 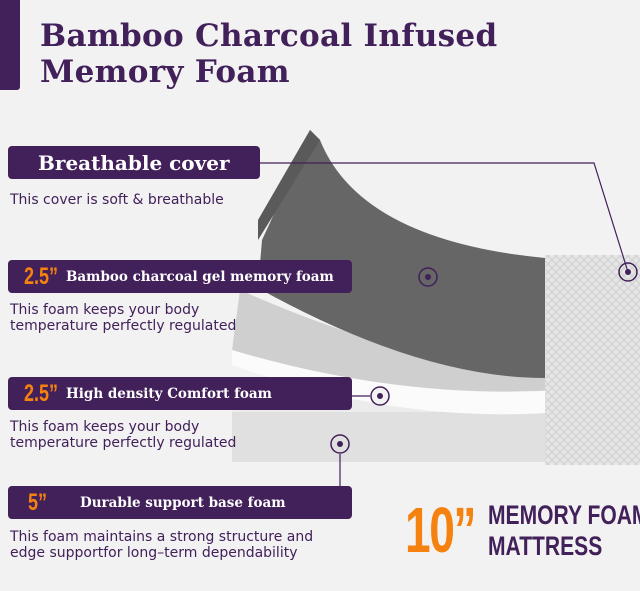 What do you see at coordinates (396, 437) in the screenshot?
I see `base-foam-layer` at bounding box center [396, 437].